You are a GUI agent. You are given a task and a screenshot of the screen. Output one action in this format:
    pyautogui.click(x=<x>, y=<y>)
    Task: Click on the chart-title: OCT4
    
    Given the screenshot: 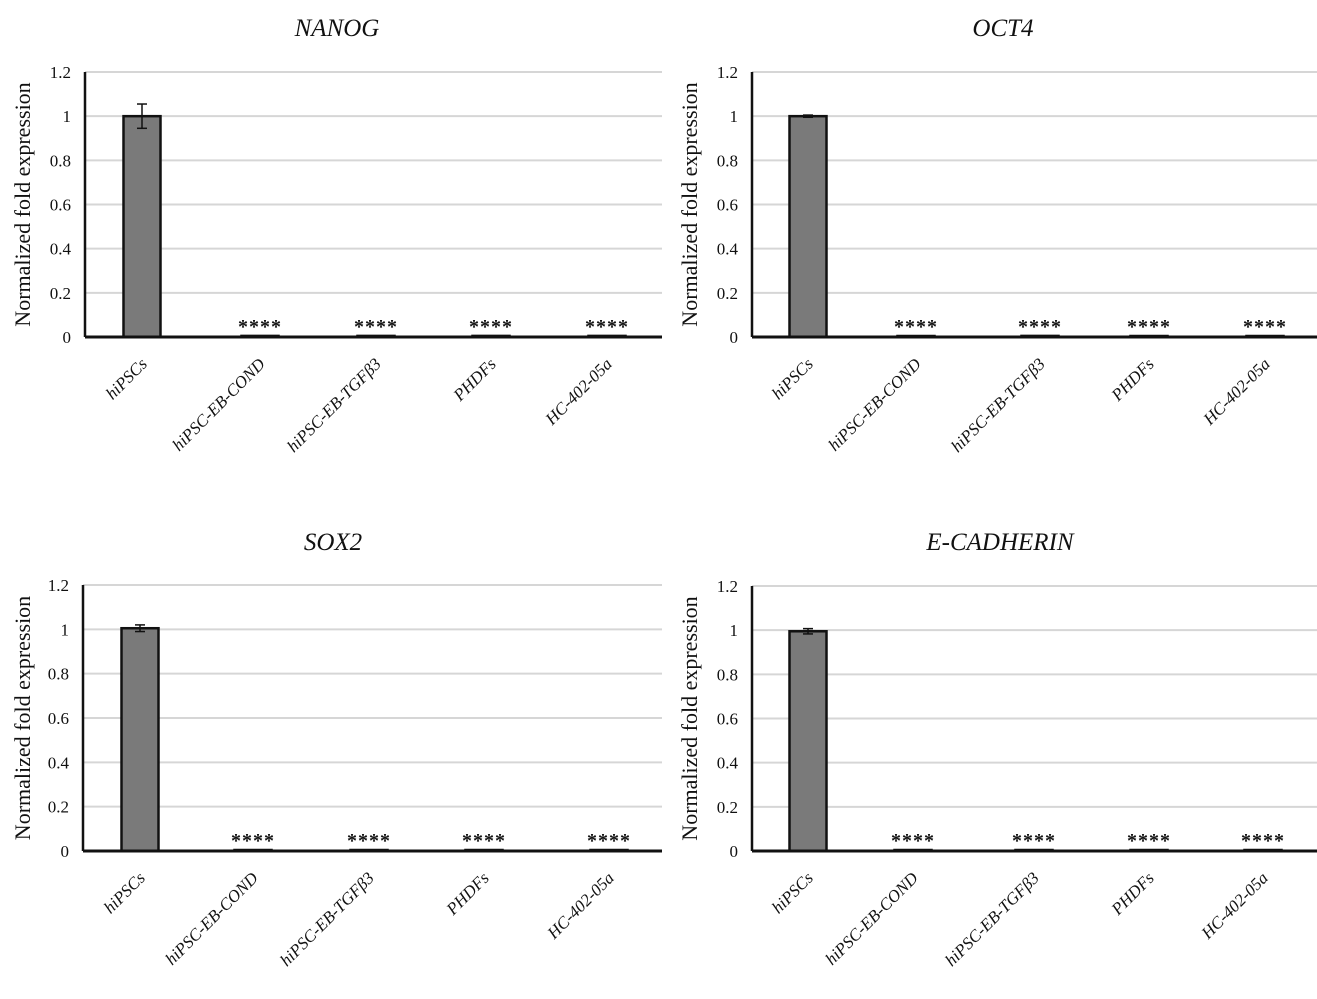 What is the action you would take?
    pyautogui.click(x=1002, y=28)
    